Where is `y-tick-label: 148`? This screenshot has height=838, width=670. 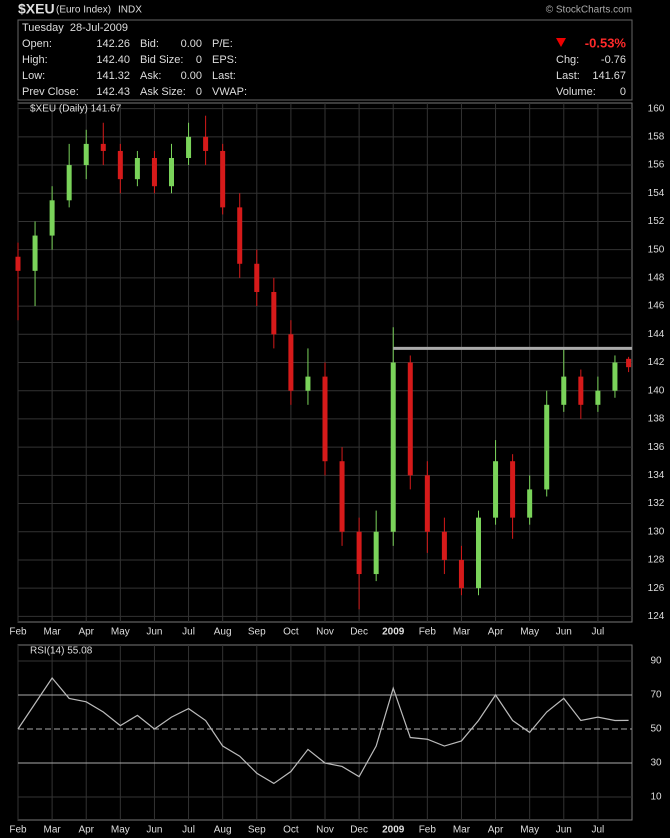 y-tick-label: 148 is located at coordinates (656, 278).